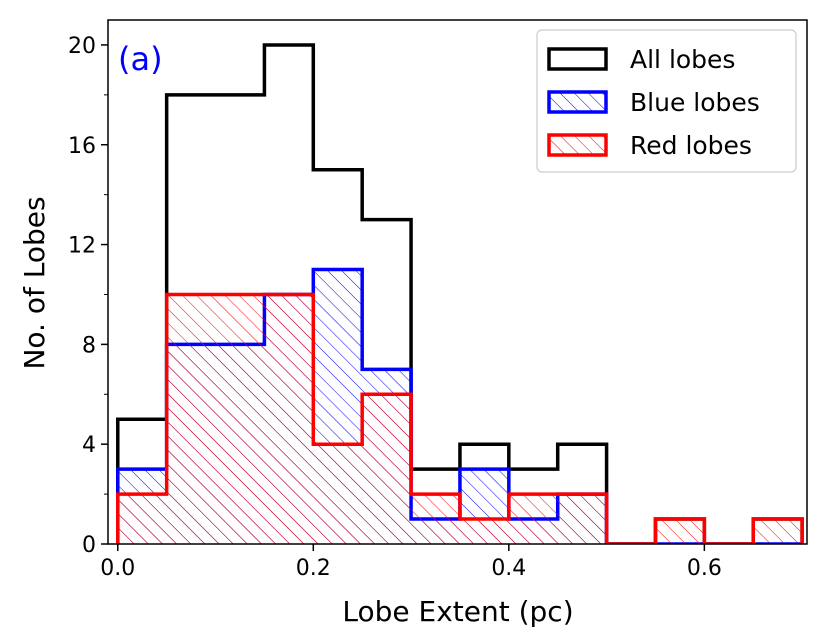 The height and width of the screenshot is (642, 830). What do you see at coordinates (82, 146) in the screenshot?
I see `y-tick-label-4: 16` at bounding box center [82, 146].